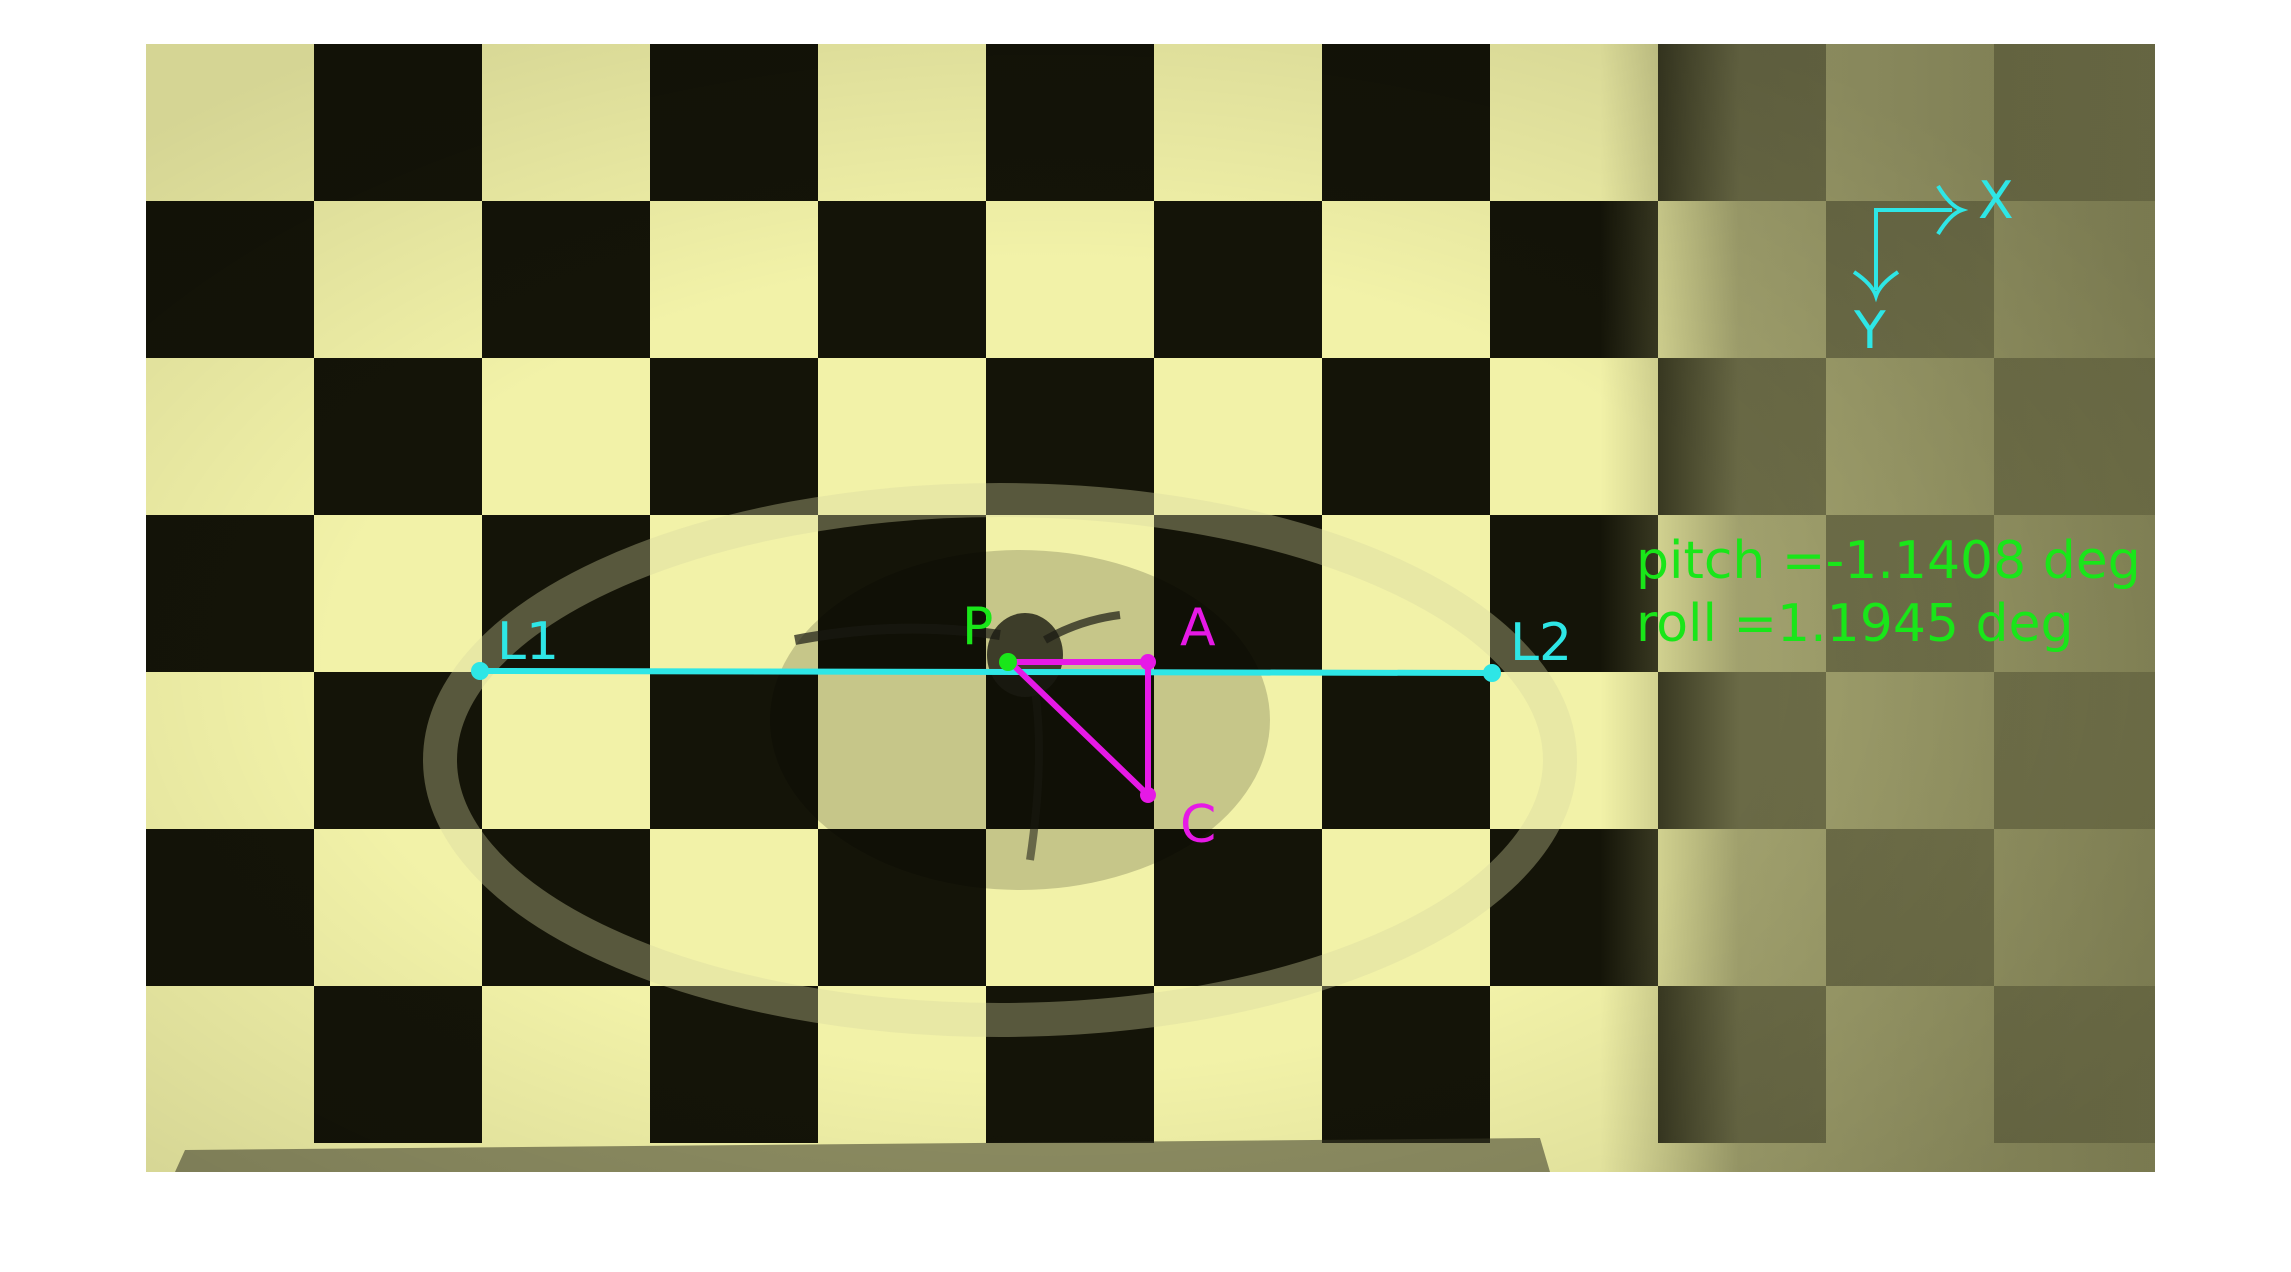 This screenshot has width=2291, height=1272. Describe the element at coordinates (1148, 795) in the screenshot. I see `point-c` at that location.